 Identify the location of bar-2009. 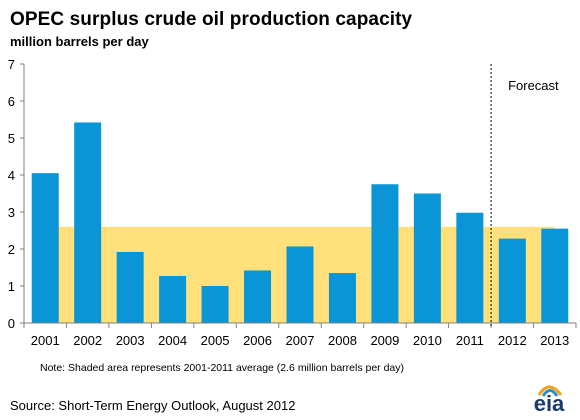
(385, 253).